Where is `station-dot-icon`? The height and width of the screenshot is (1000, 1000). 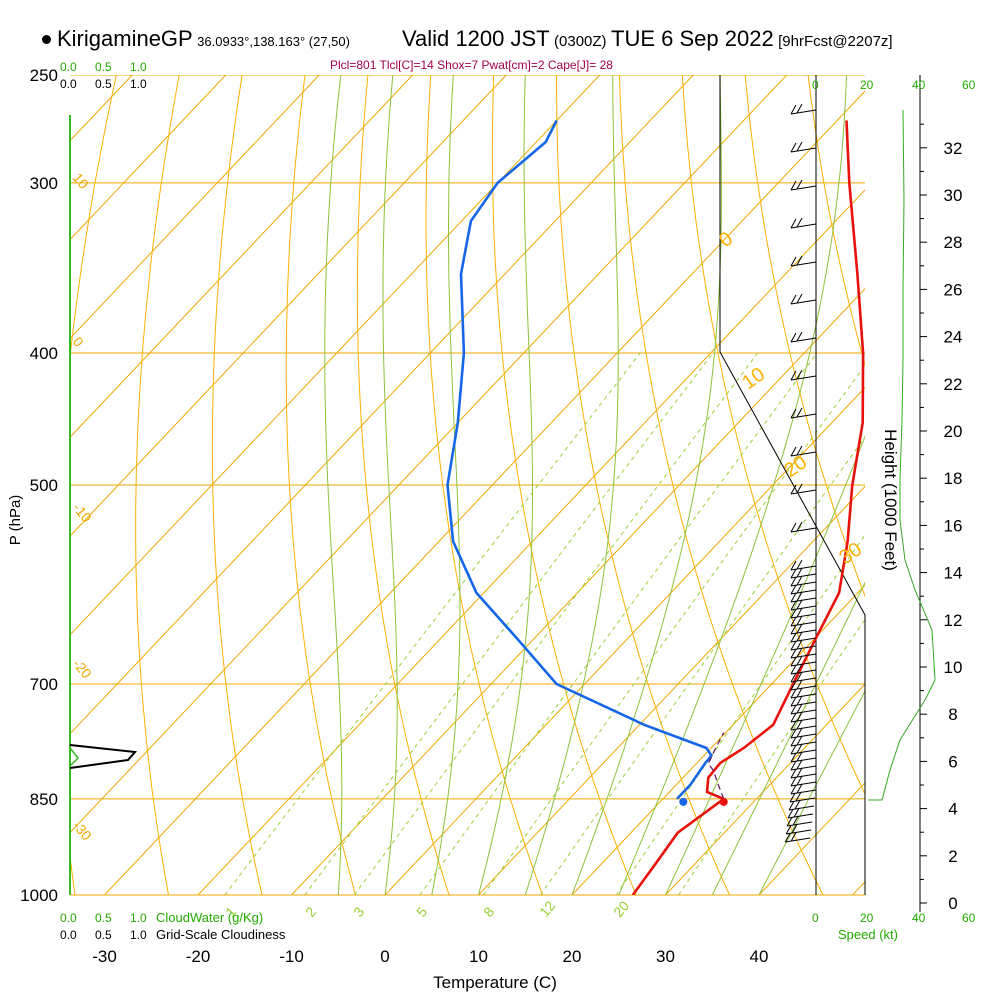
station-dot-icon is located at coordinates (46, 40).